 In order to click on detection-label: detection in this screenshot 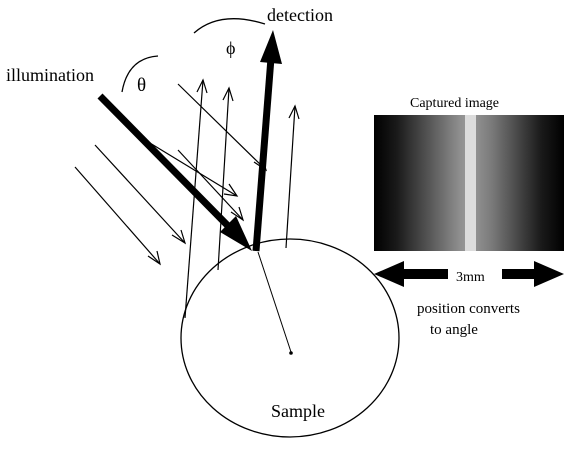, I will do `click(300, 15)`.